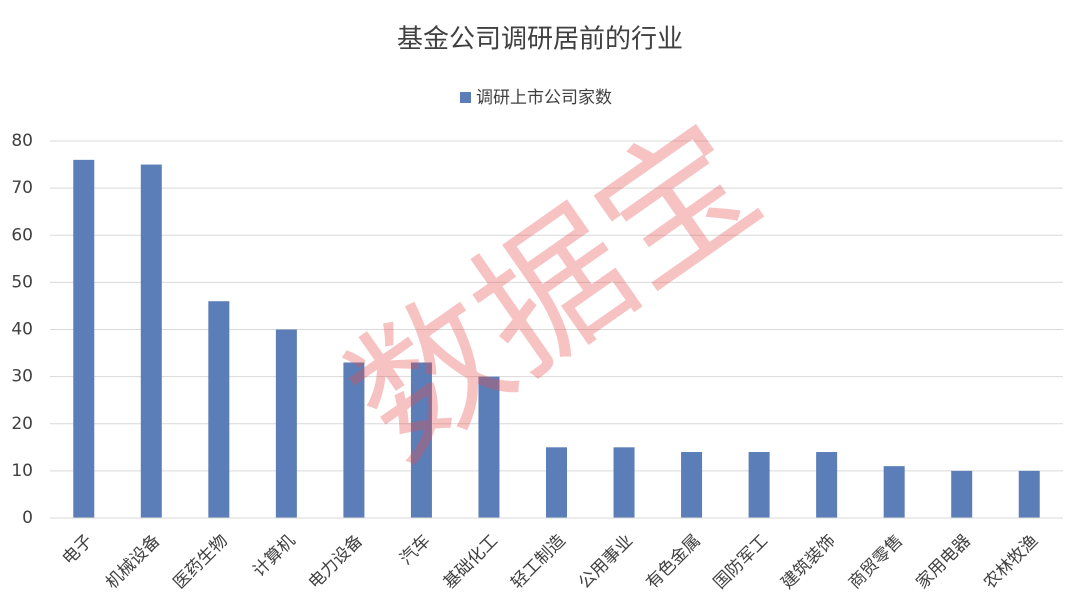 The height and width of the screenshot is (613, 1080). I want to click on x-tick-label: 国防军工, so click(741, 562).